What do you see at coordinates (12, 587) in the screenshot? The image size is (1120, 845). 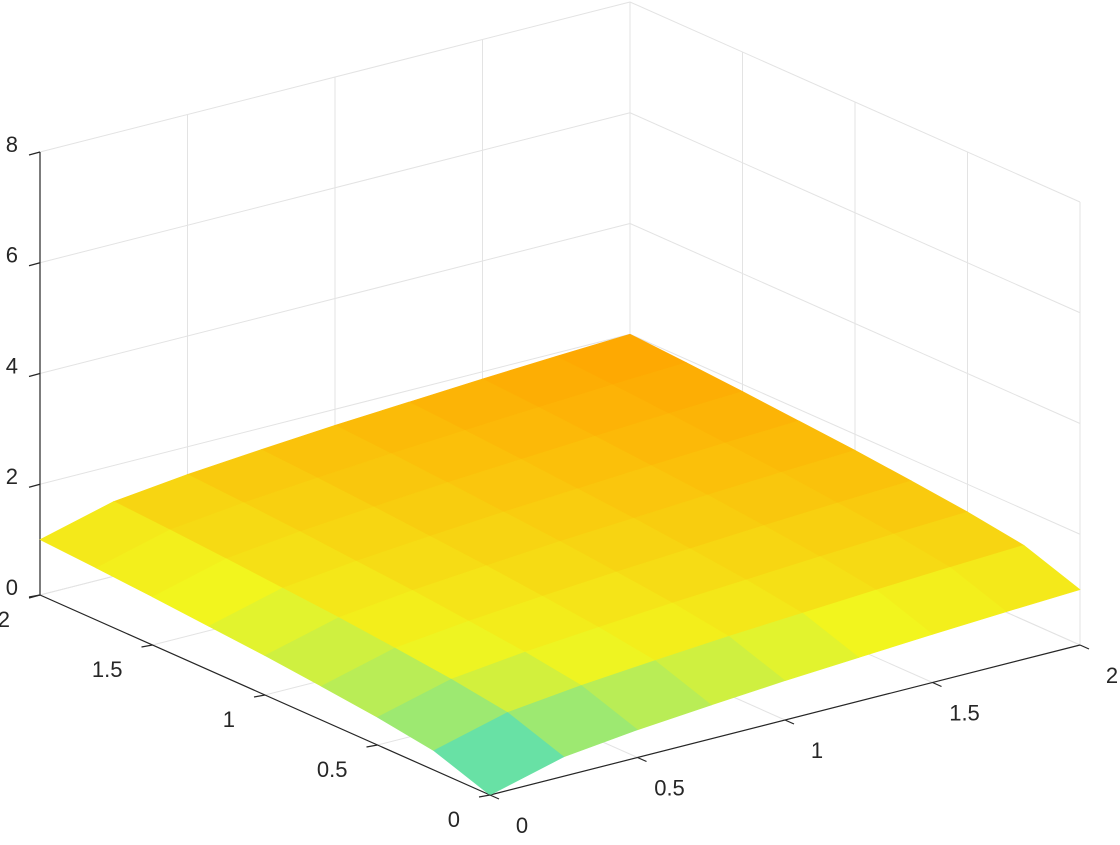 I see `z-tick-label: 0` at bounding box center [12, 587].